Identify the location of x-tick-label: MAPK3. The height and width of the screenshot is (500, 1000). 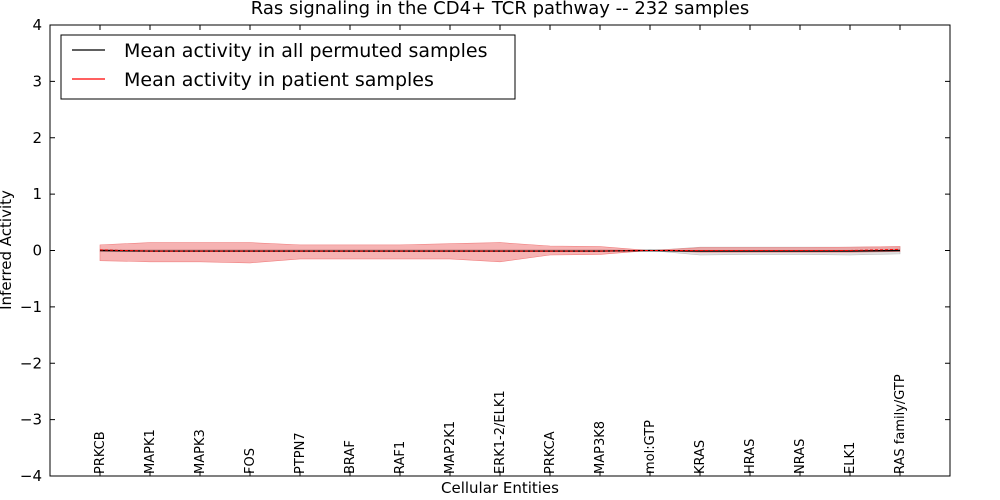
(200, 451).